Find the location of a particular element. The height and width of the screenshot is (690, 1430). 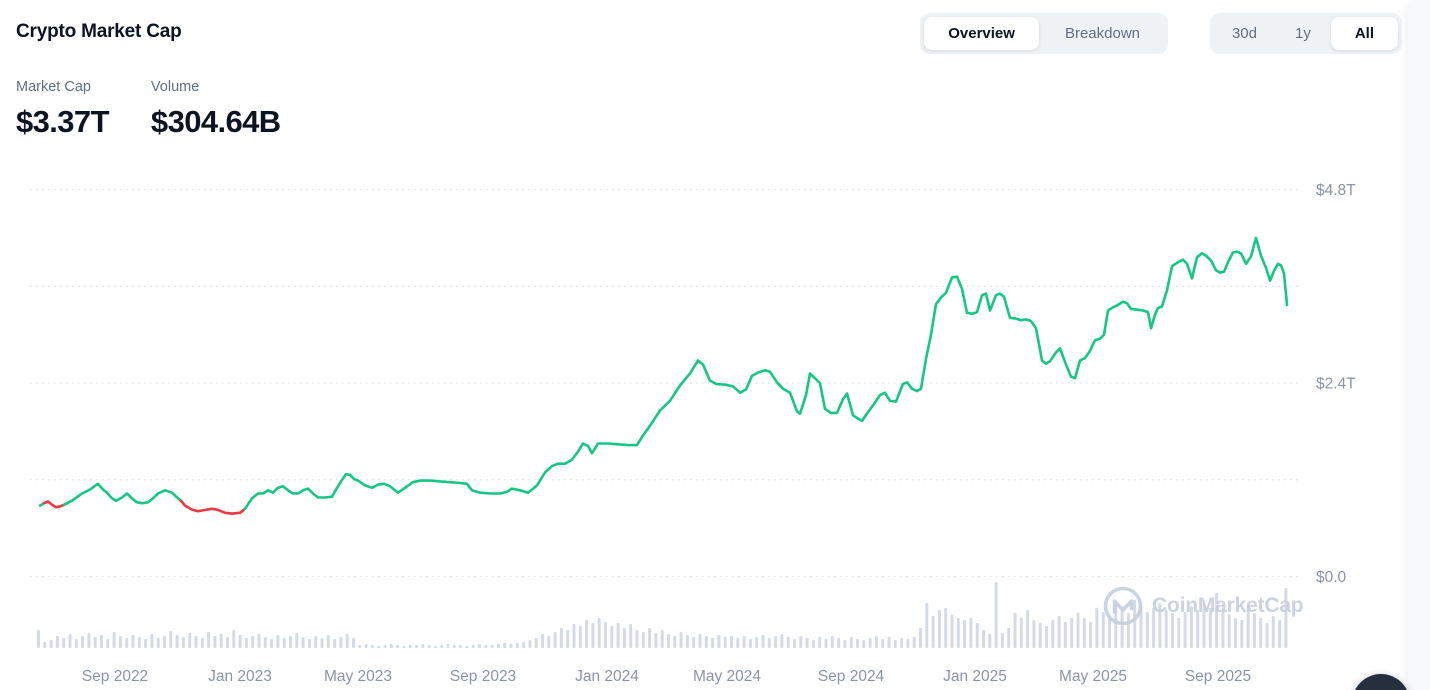

range-all-button: All is located at coordinates (1364, 33).